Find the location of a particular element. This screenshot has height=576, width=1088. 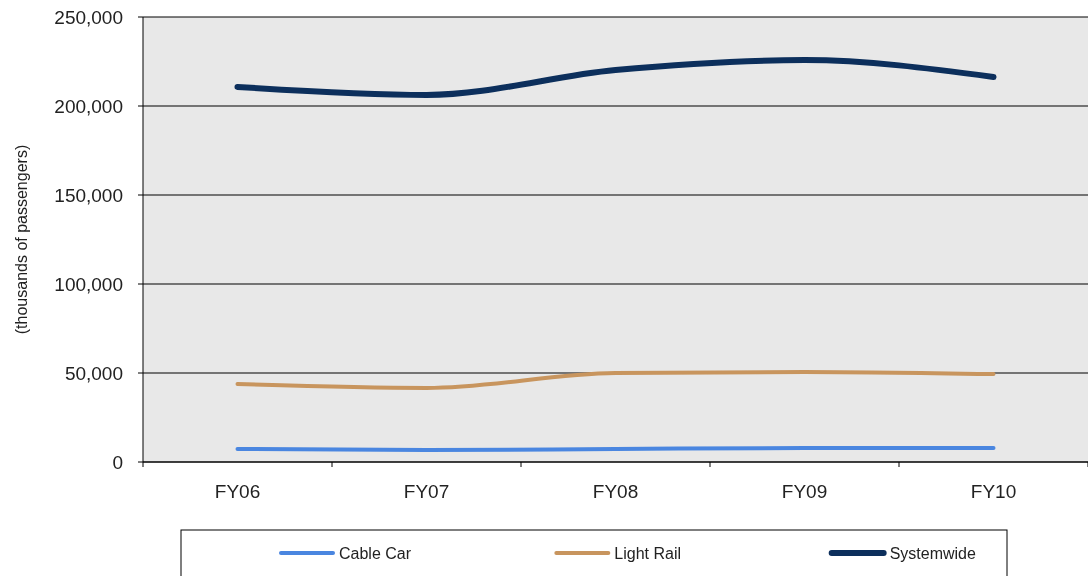

legend-label: Systemwide is located at coordinates (933, 553).